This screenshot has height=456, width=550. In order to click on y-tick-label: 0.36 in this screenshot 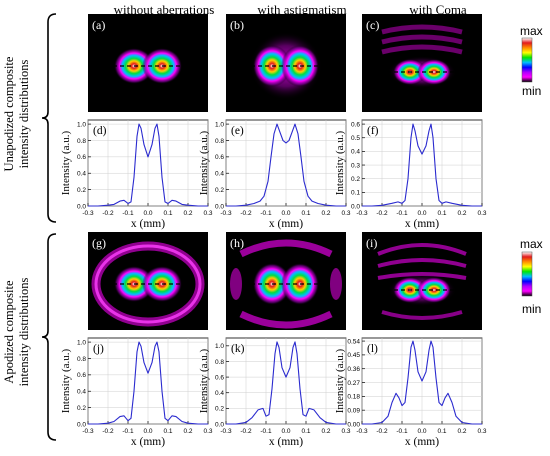, I will do `click(353, 369)`.